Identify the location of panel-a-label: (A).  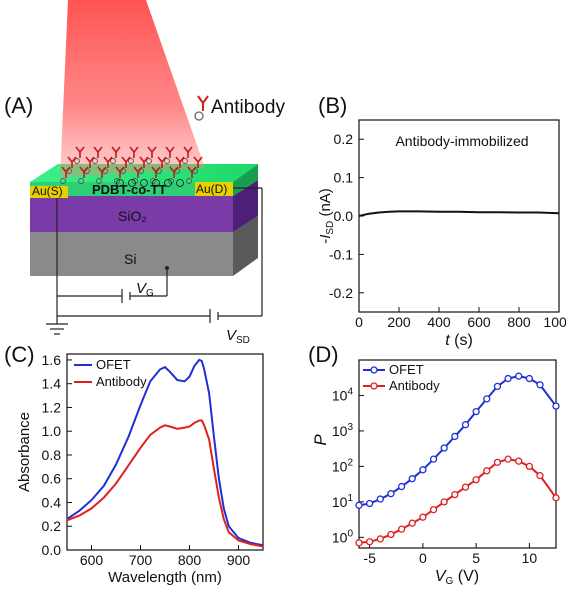
(18, 105).